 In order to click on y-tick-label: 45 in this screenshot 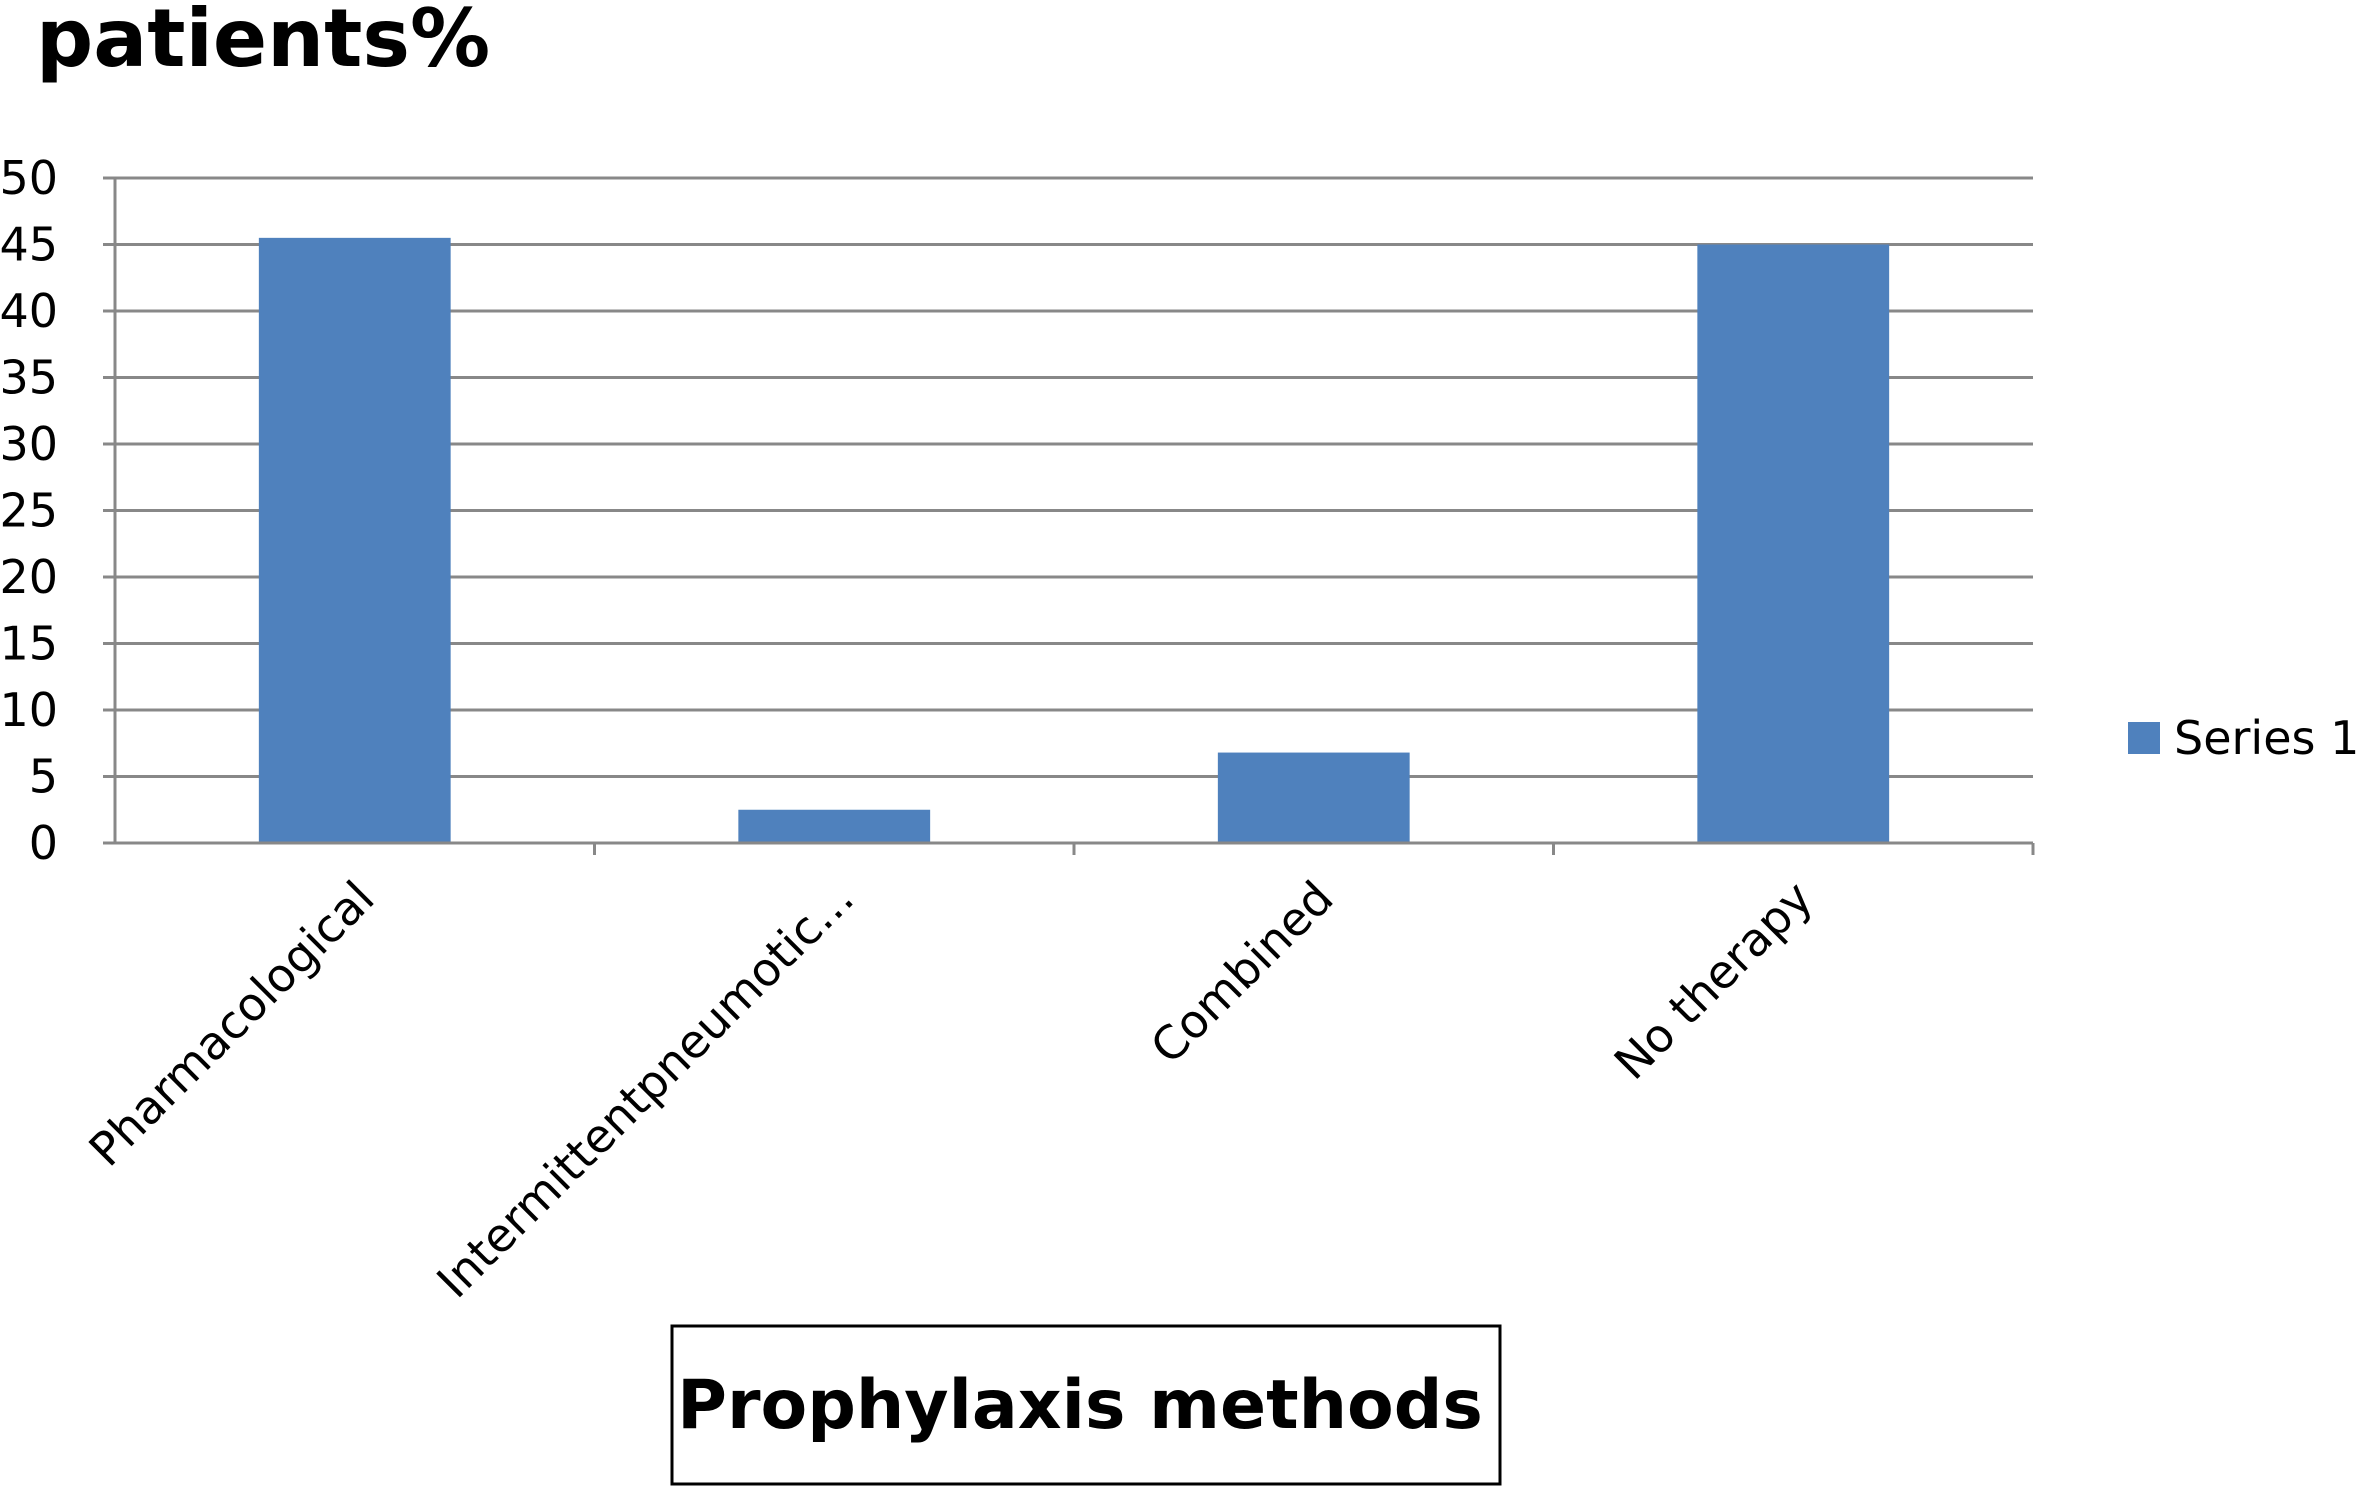, I will do `click(29, 245)`.